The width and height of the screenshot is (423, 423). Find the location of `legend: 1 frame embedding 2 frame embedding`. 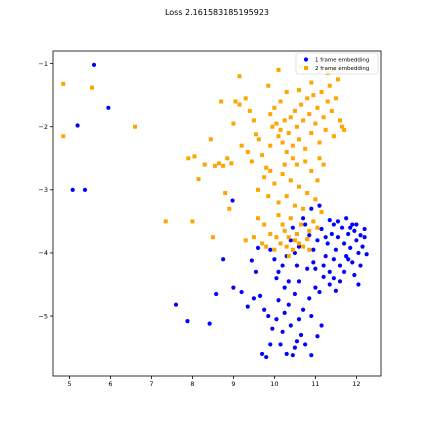

legend: 1 frame embedding 2 frame embedding is located at coordinates (337, 63).